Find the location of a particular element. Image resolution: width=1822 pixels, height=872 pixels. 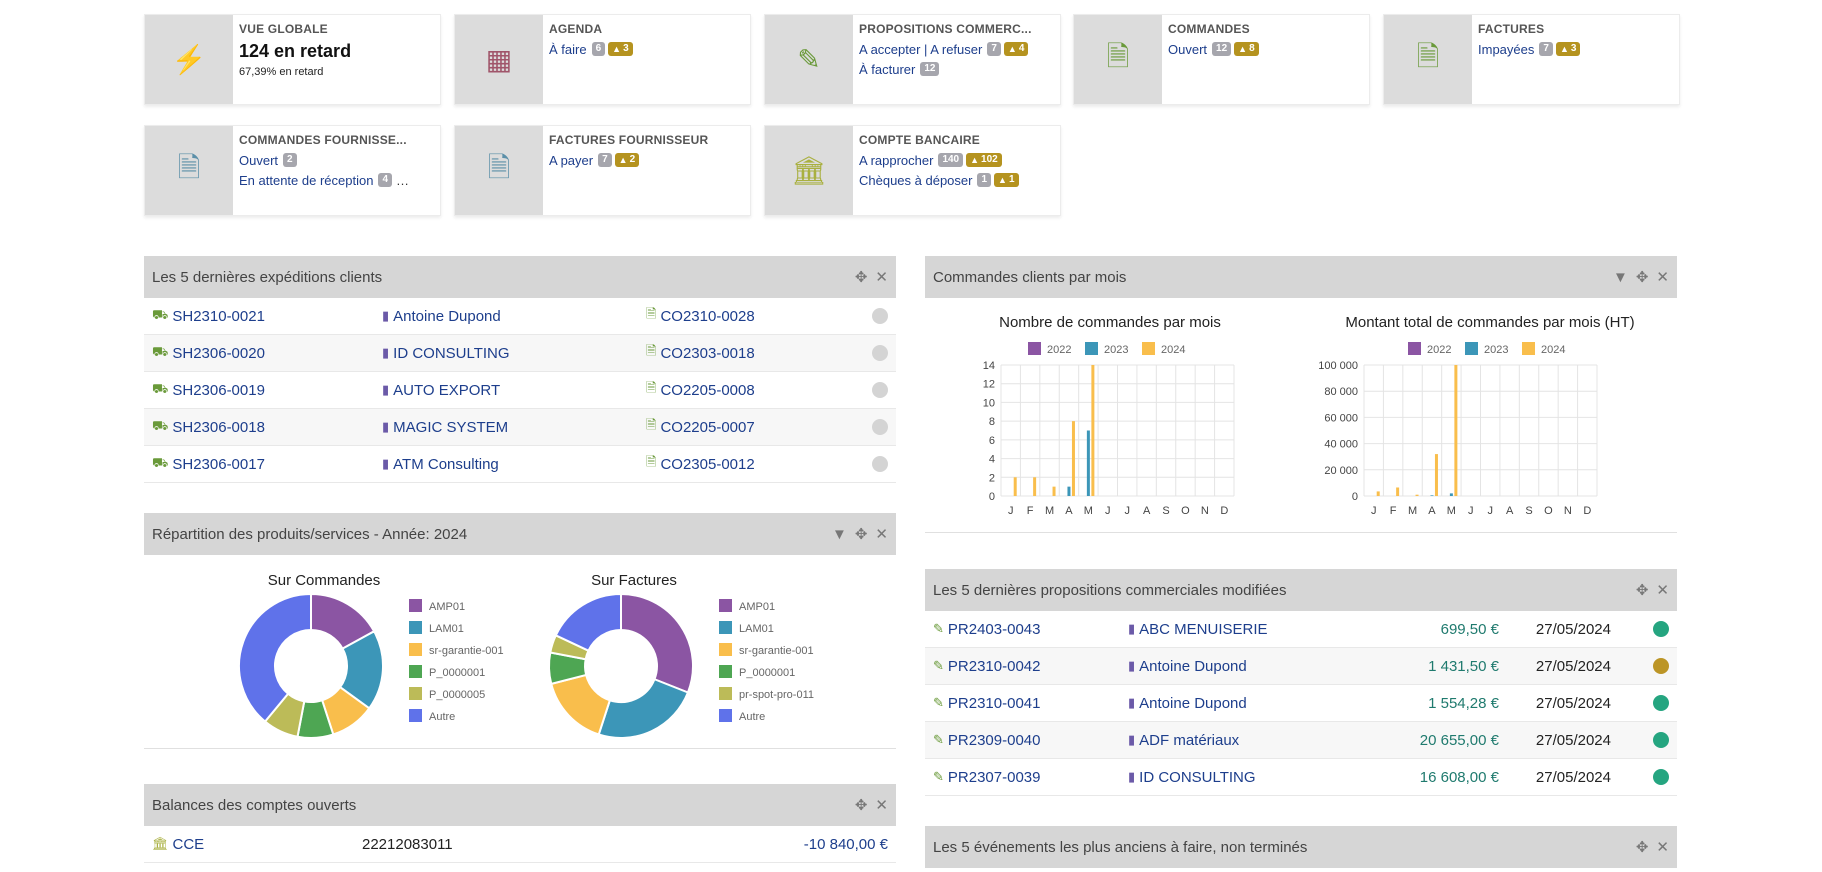

card-factures: 🗎 FACTURES Impayées 7 ▲ 3 is located at coordinates (1531, 59).